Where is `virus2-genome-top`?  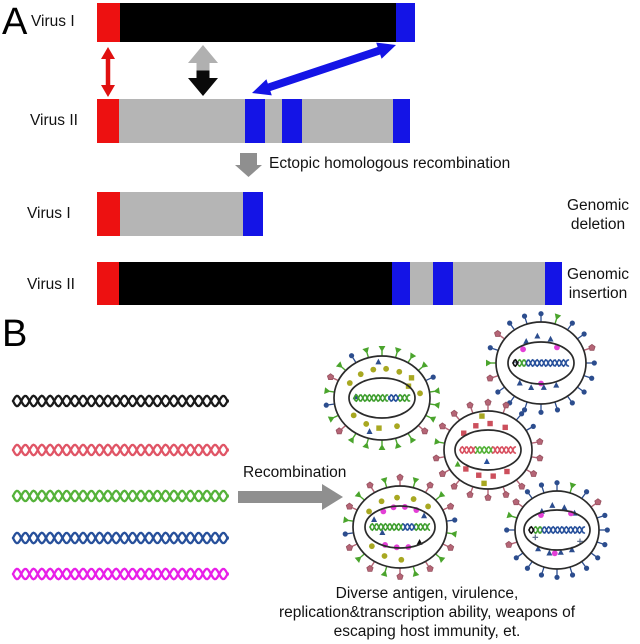
virus2-genome-top is located at coordinates (253, 121).